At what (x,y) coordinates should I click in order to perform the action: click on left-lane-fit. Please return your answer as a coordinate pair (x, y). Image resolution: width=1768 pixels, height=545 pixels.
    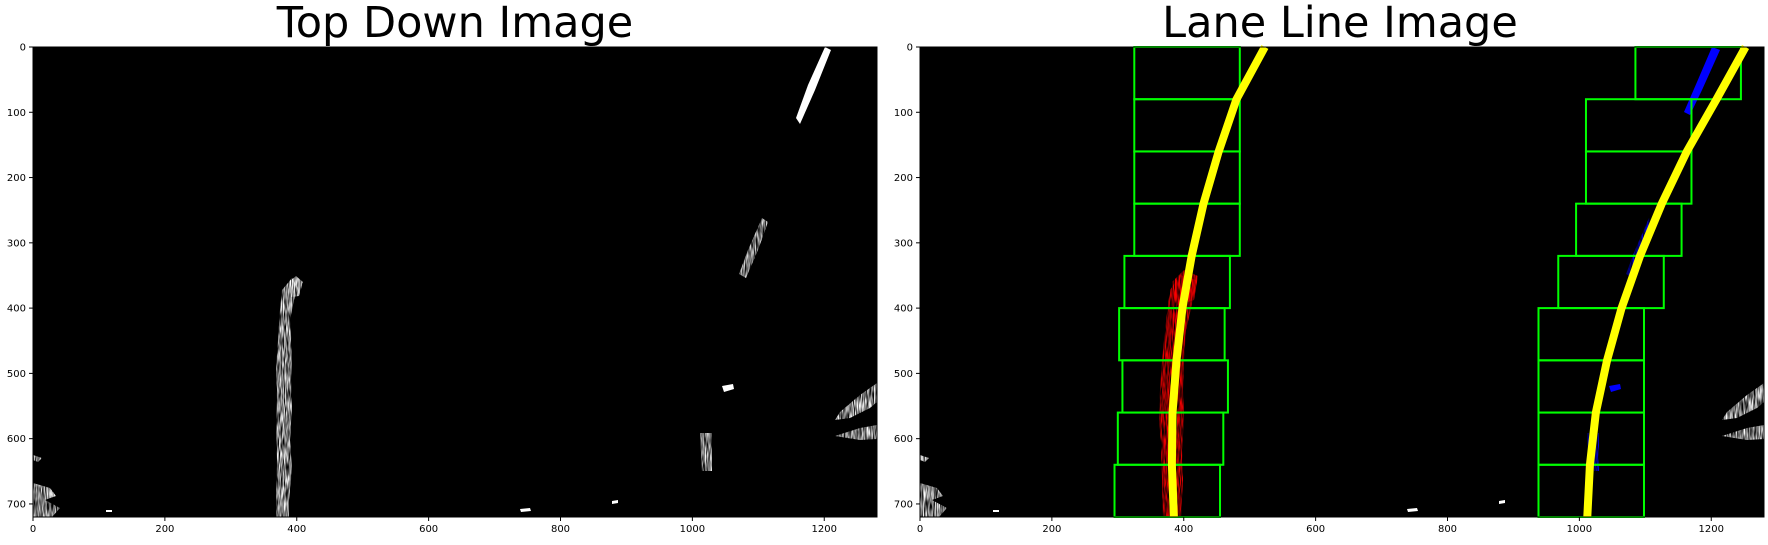
    Looking at the image, I should click on (1218, 281).